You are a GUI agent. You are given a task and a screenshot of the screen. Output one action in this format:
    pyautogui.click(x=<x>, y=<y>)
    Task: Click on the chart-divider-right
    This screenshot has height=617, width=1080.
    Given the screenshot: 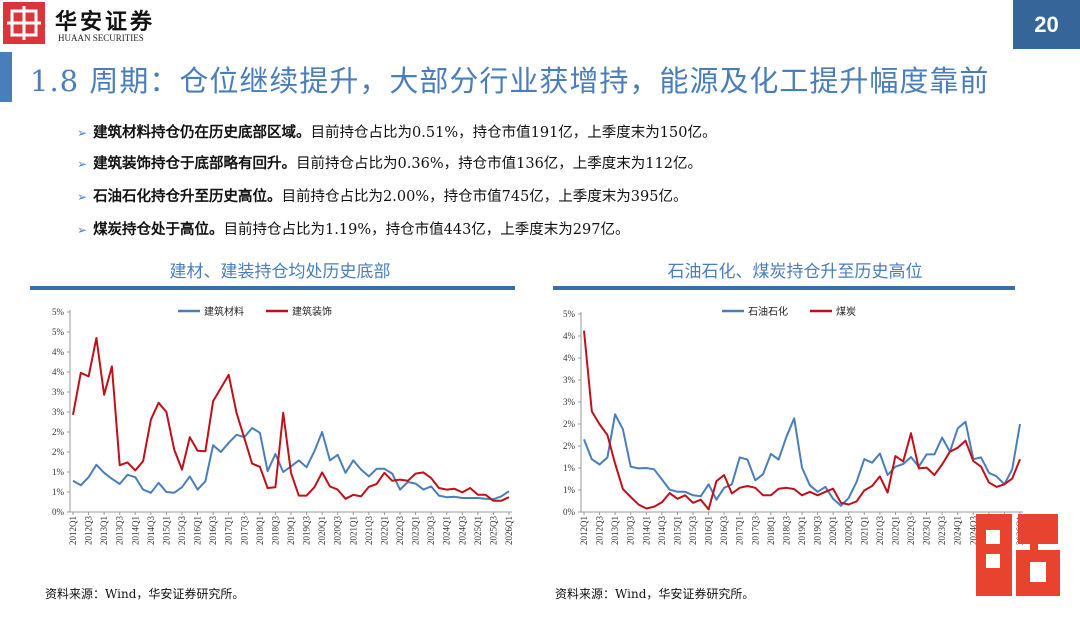 What is the action you would take?
    pyautogui.click(x=784, y=288)
    